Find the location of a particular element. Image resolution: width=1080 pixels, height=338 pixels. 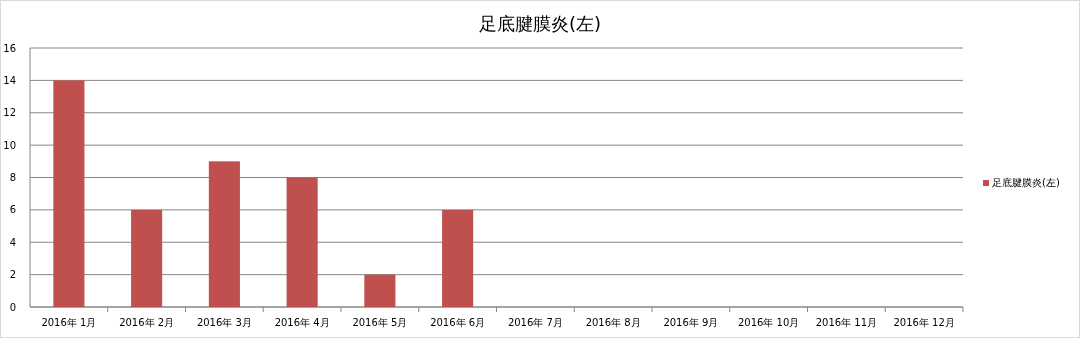

x-tick-label: 2016年 5月 is located at coordinates (380, 322).